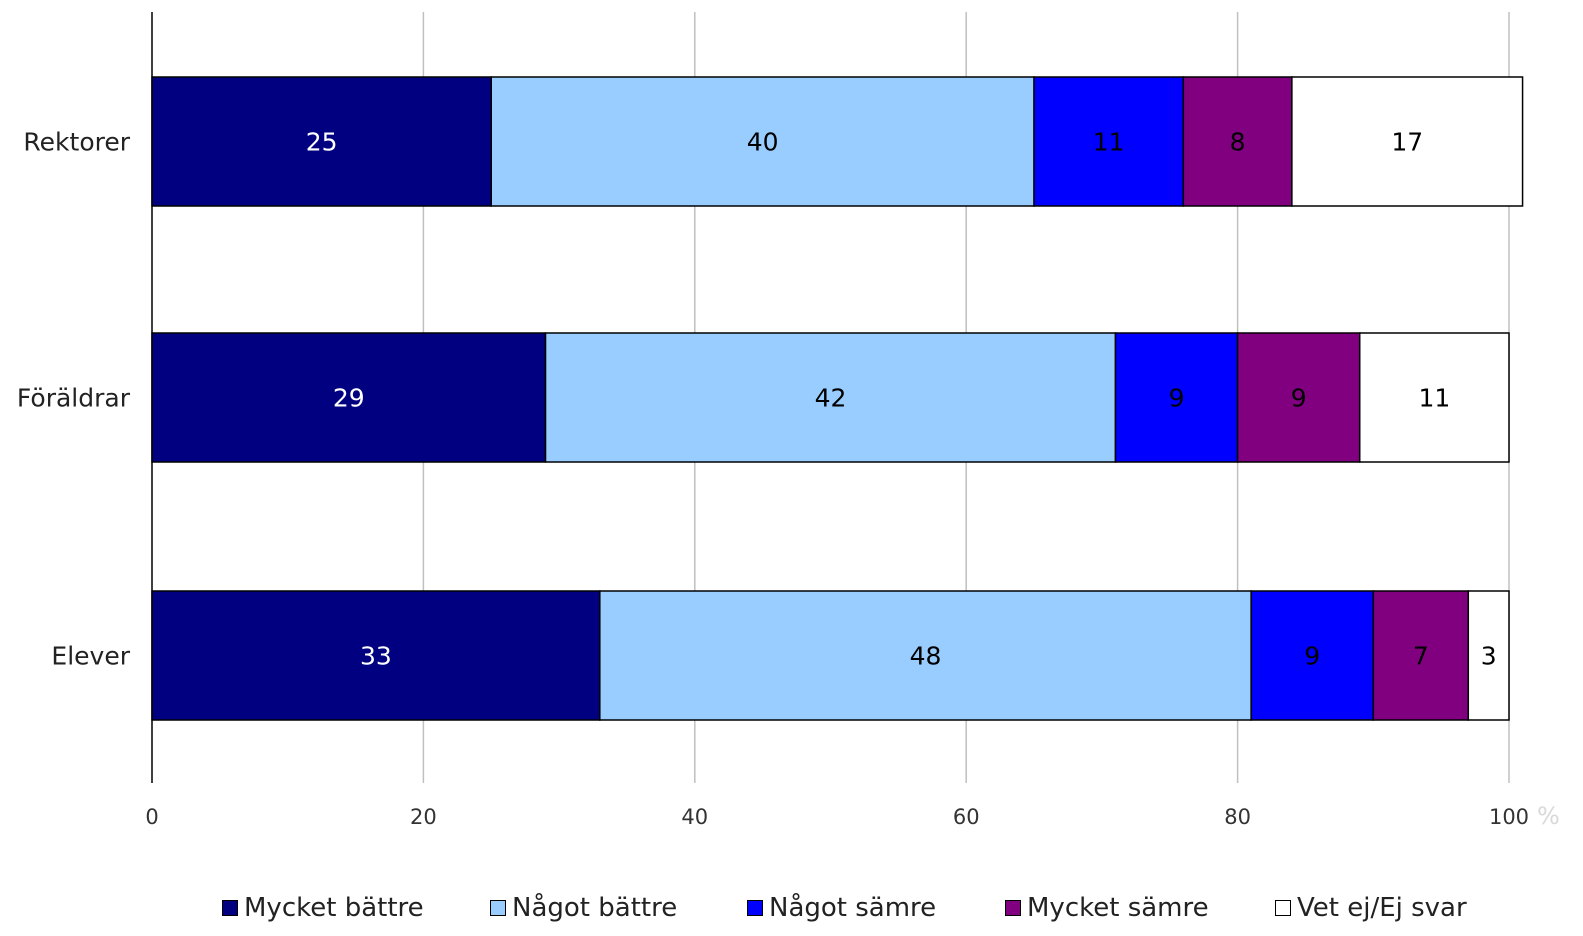 This screenshot has width=1583, height=936. I want to click on data-label: 42, so click(831, 398).